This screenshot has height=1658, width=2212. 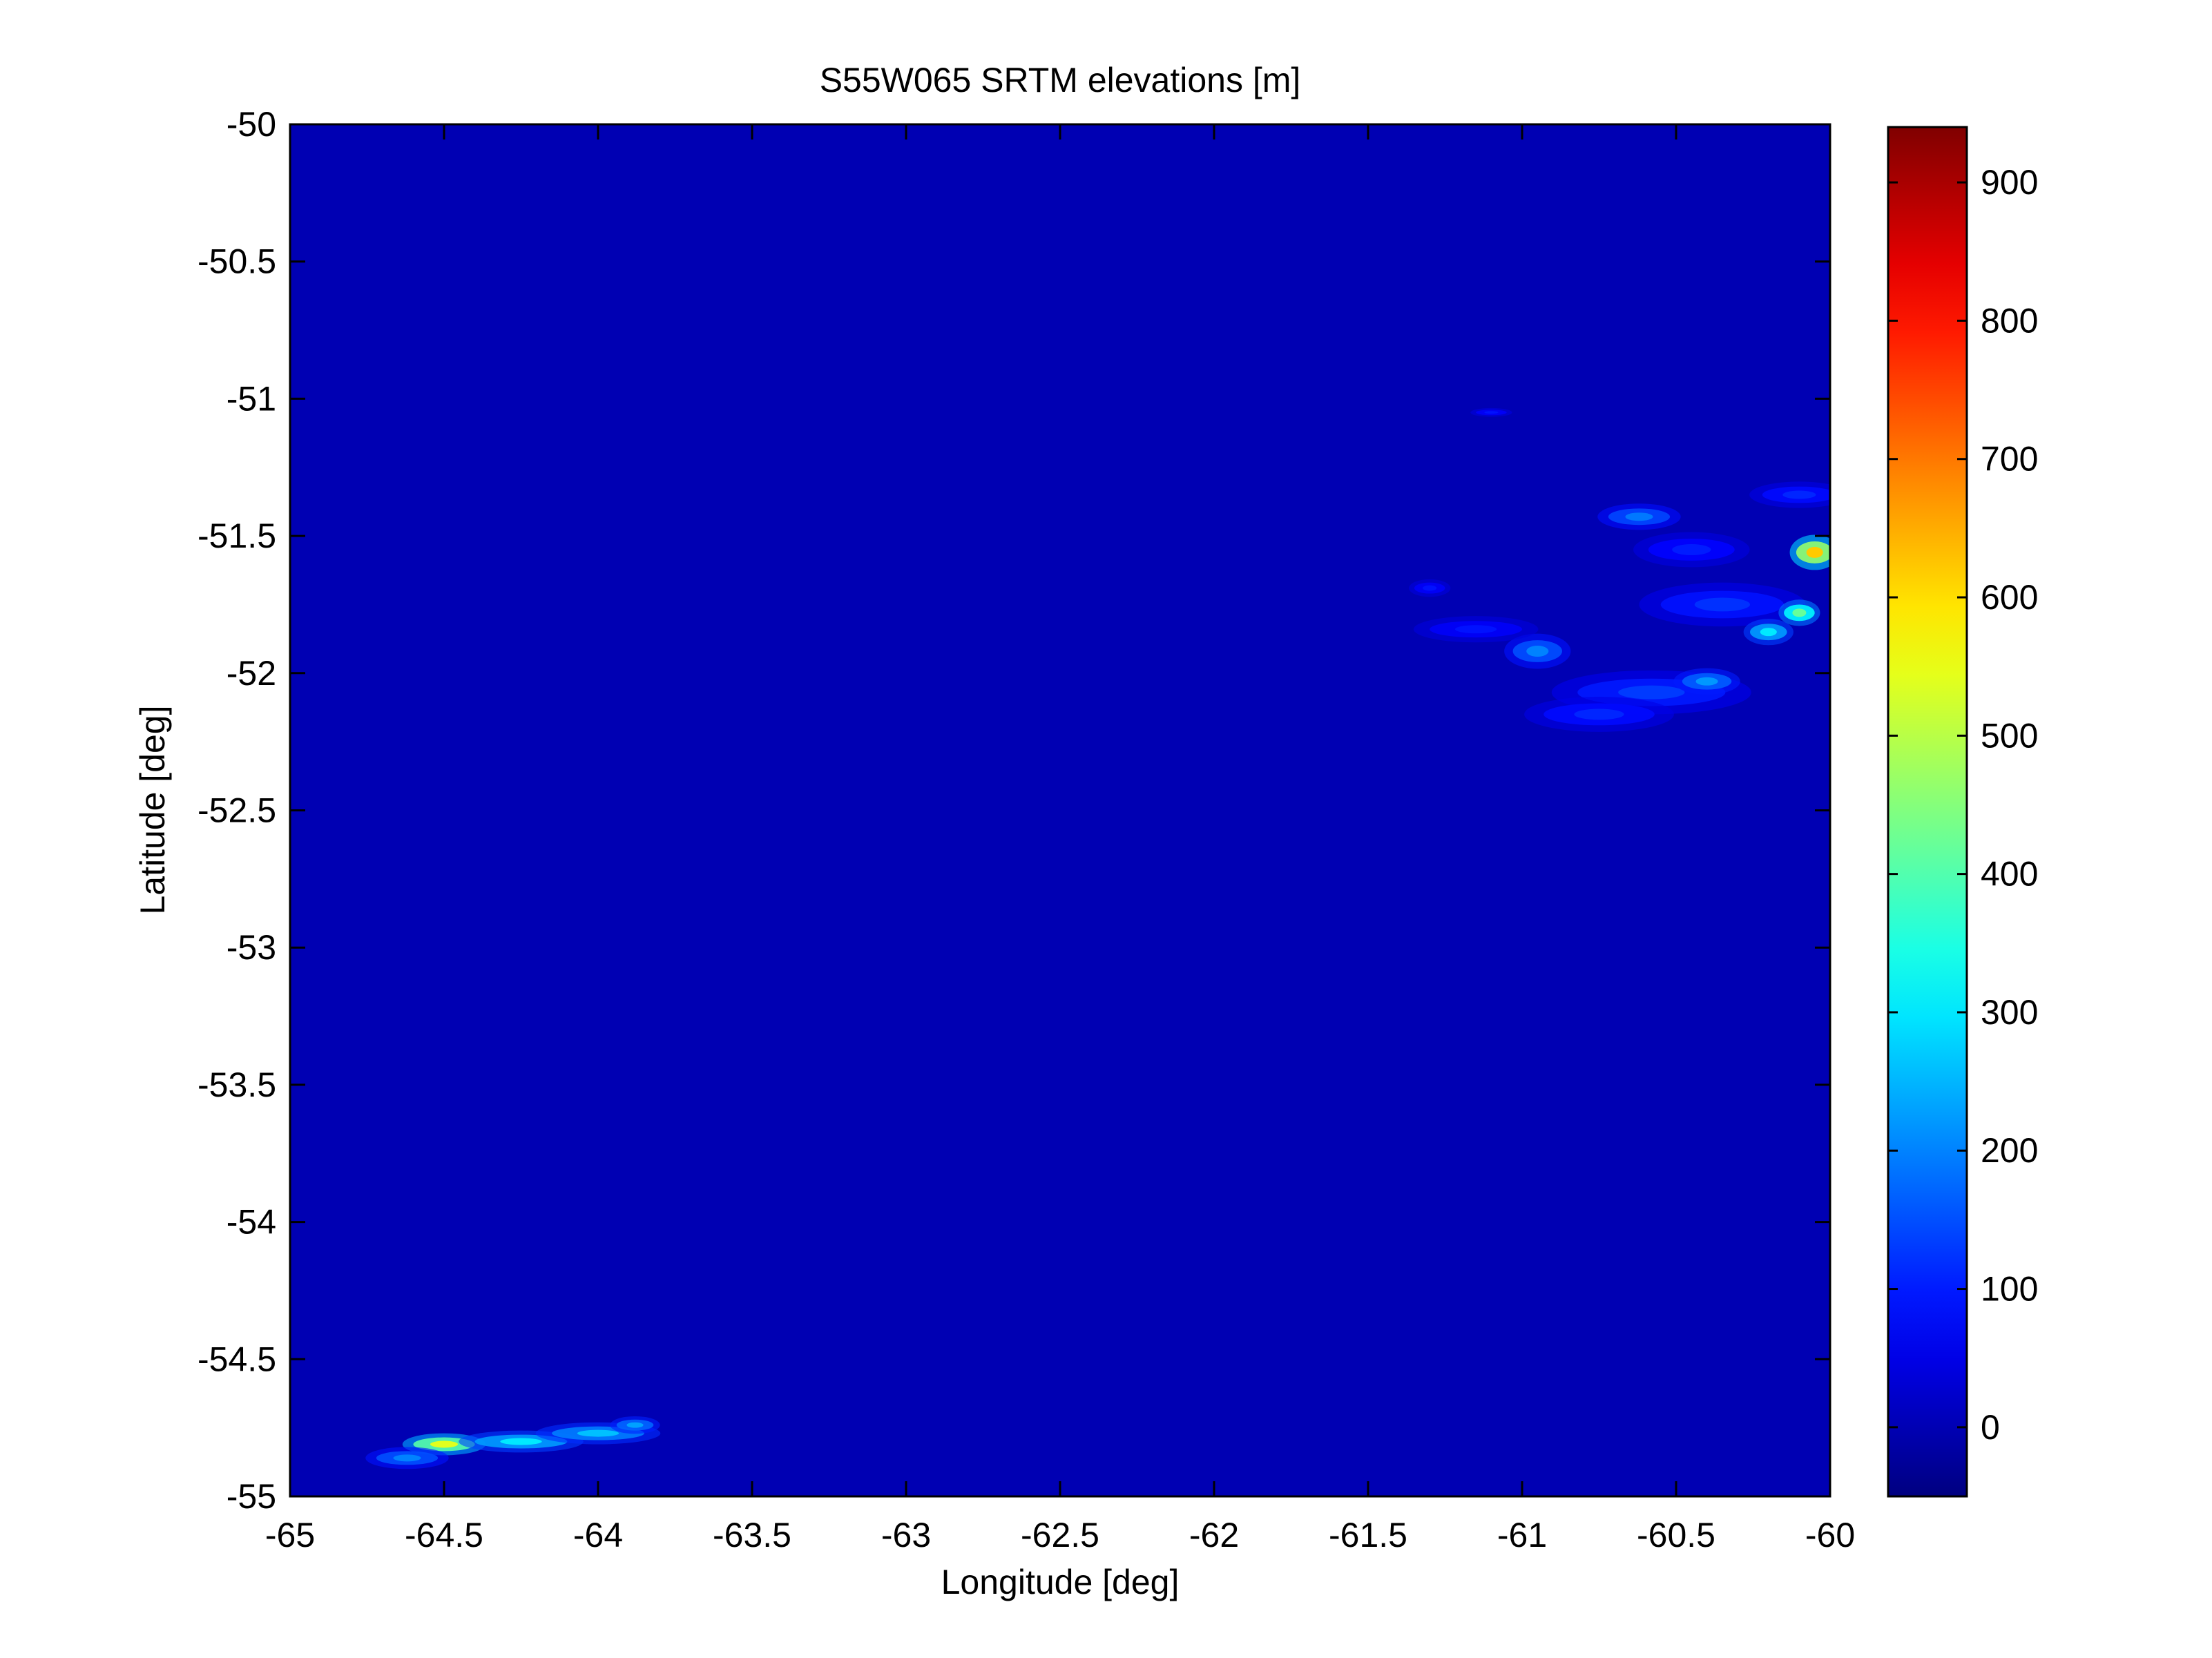 I want to click on y-tick-label: -50, so click(x=251, y=125).